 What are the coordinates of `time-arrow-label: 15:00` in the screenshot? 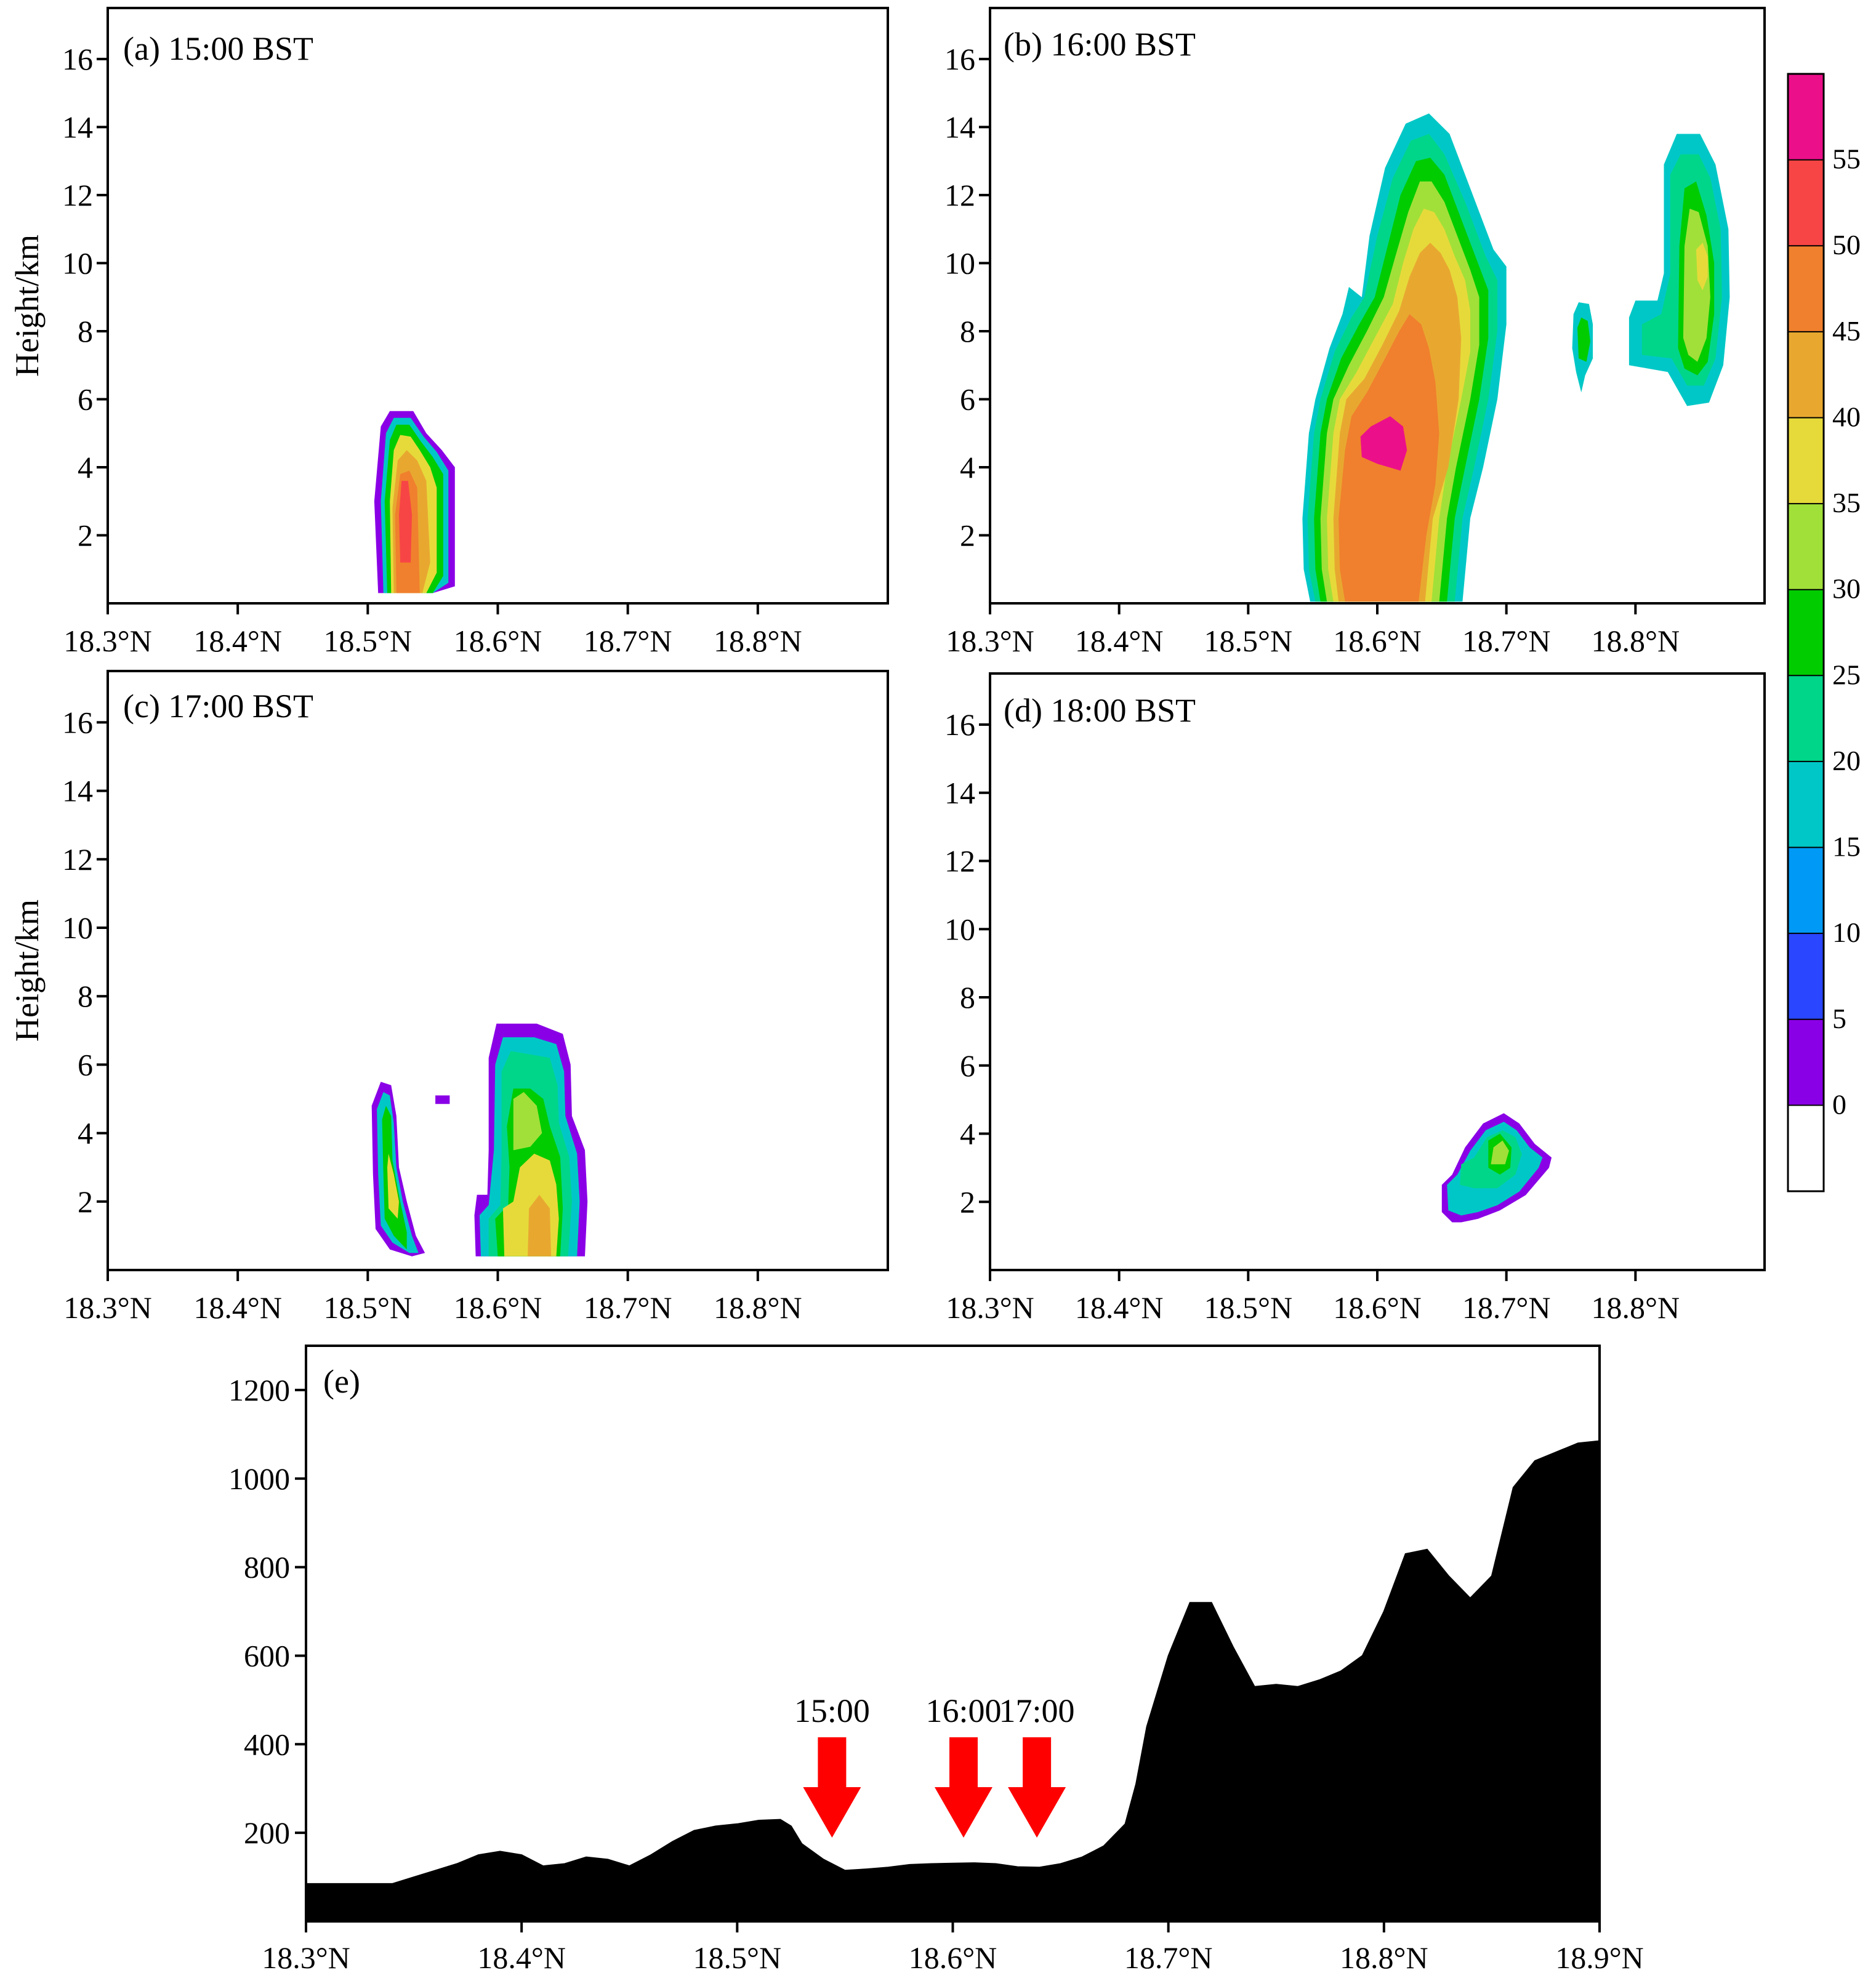 It's located at (832, 1710).